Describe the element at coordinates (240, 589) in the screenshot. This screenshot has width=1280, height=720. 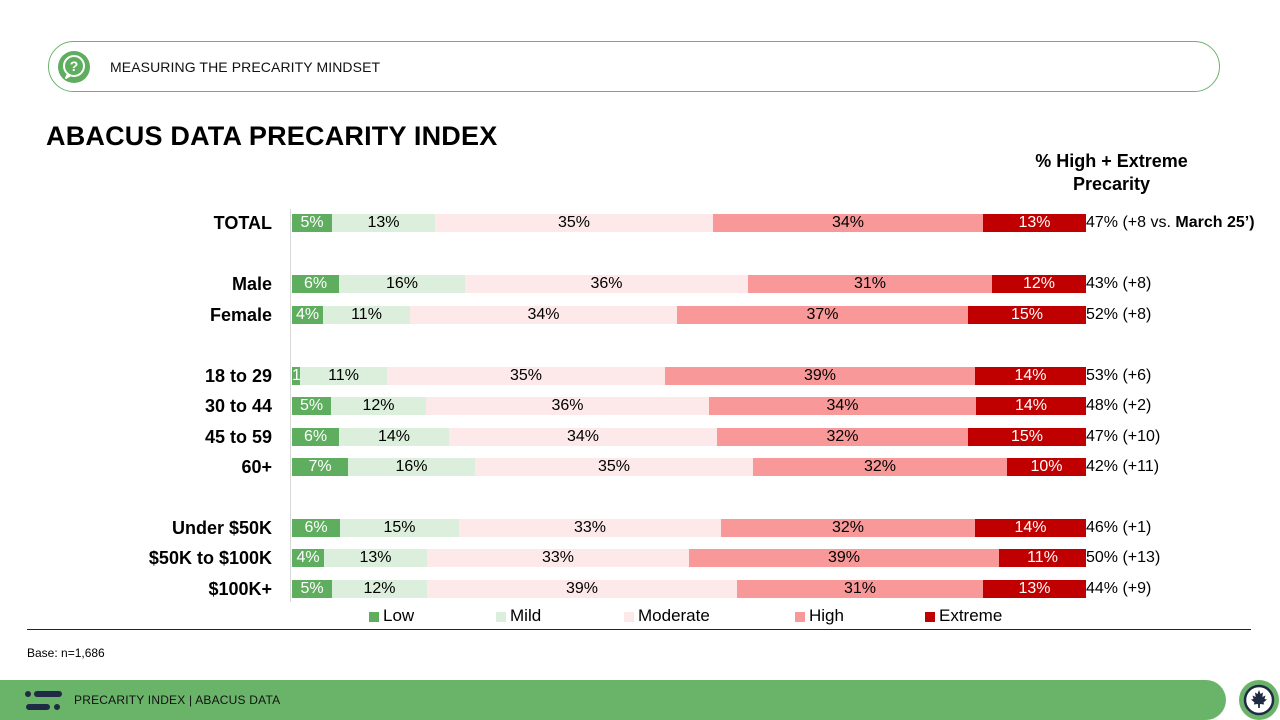
I see `row-label: $100K+` at that location.